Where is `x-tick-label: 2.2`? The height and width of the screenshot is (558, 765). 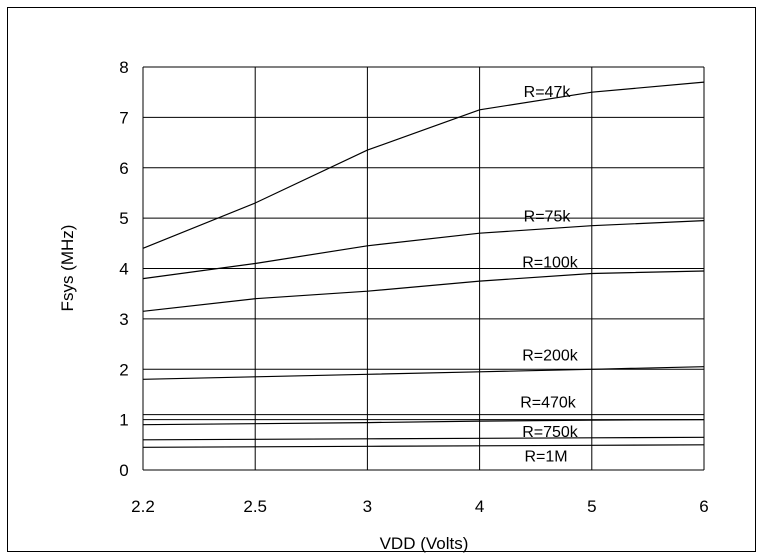
x-tick-label: 2.2 is located at coordinates (143, 506).